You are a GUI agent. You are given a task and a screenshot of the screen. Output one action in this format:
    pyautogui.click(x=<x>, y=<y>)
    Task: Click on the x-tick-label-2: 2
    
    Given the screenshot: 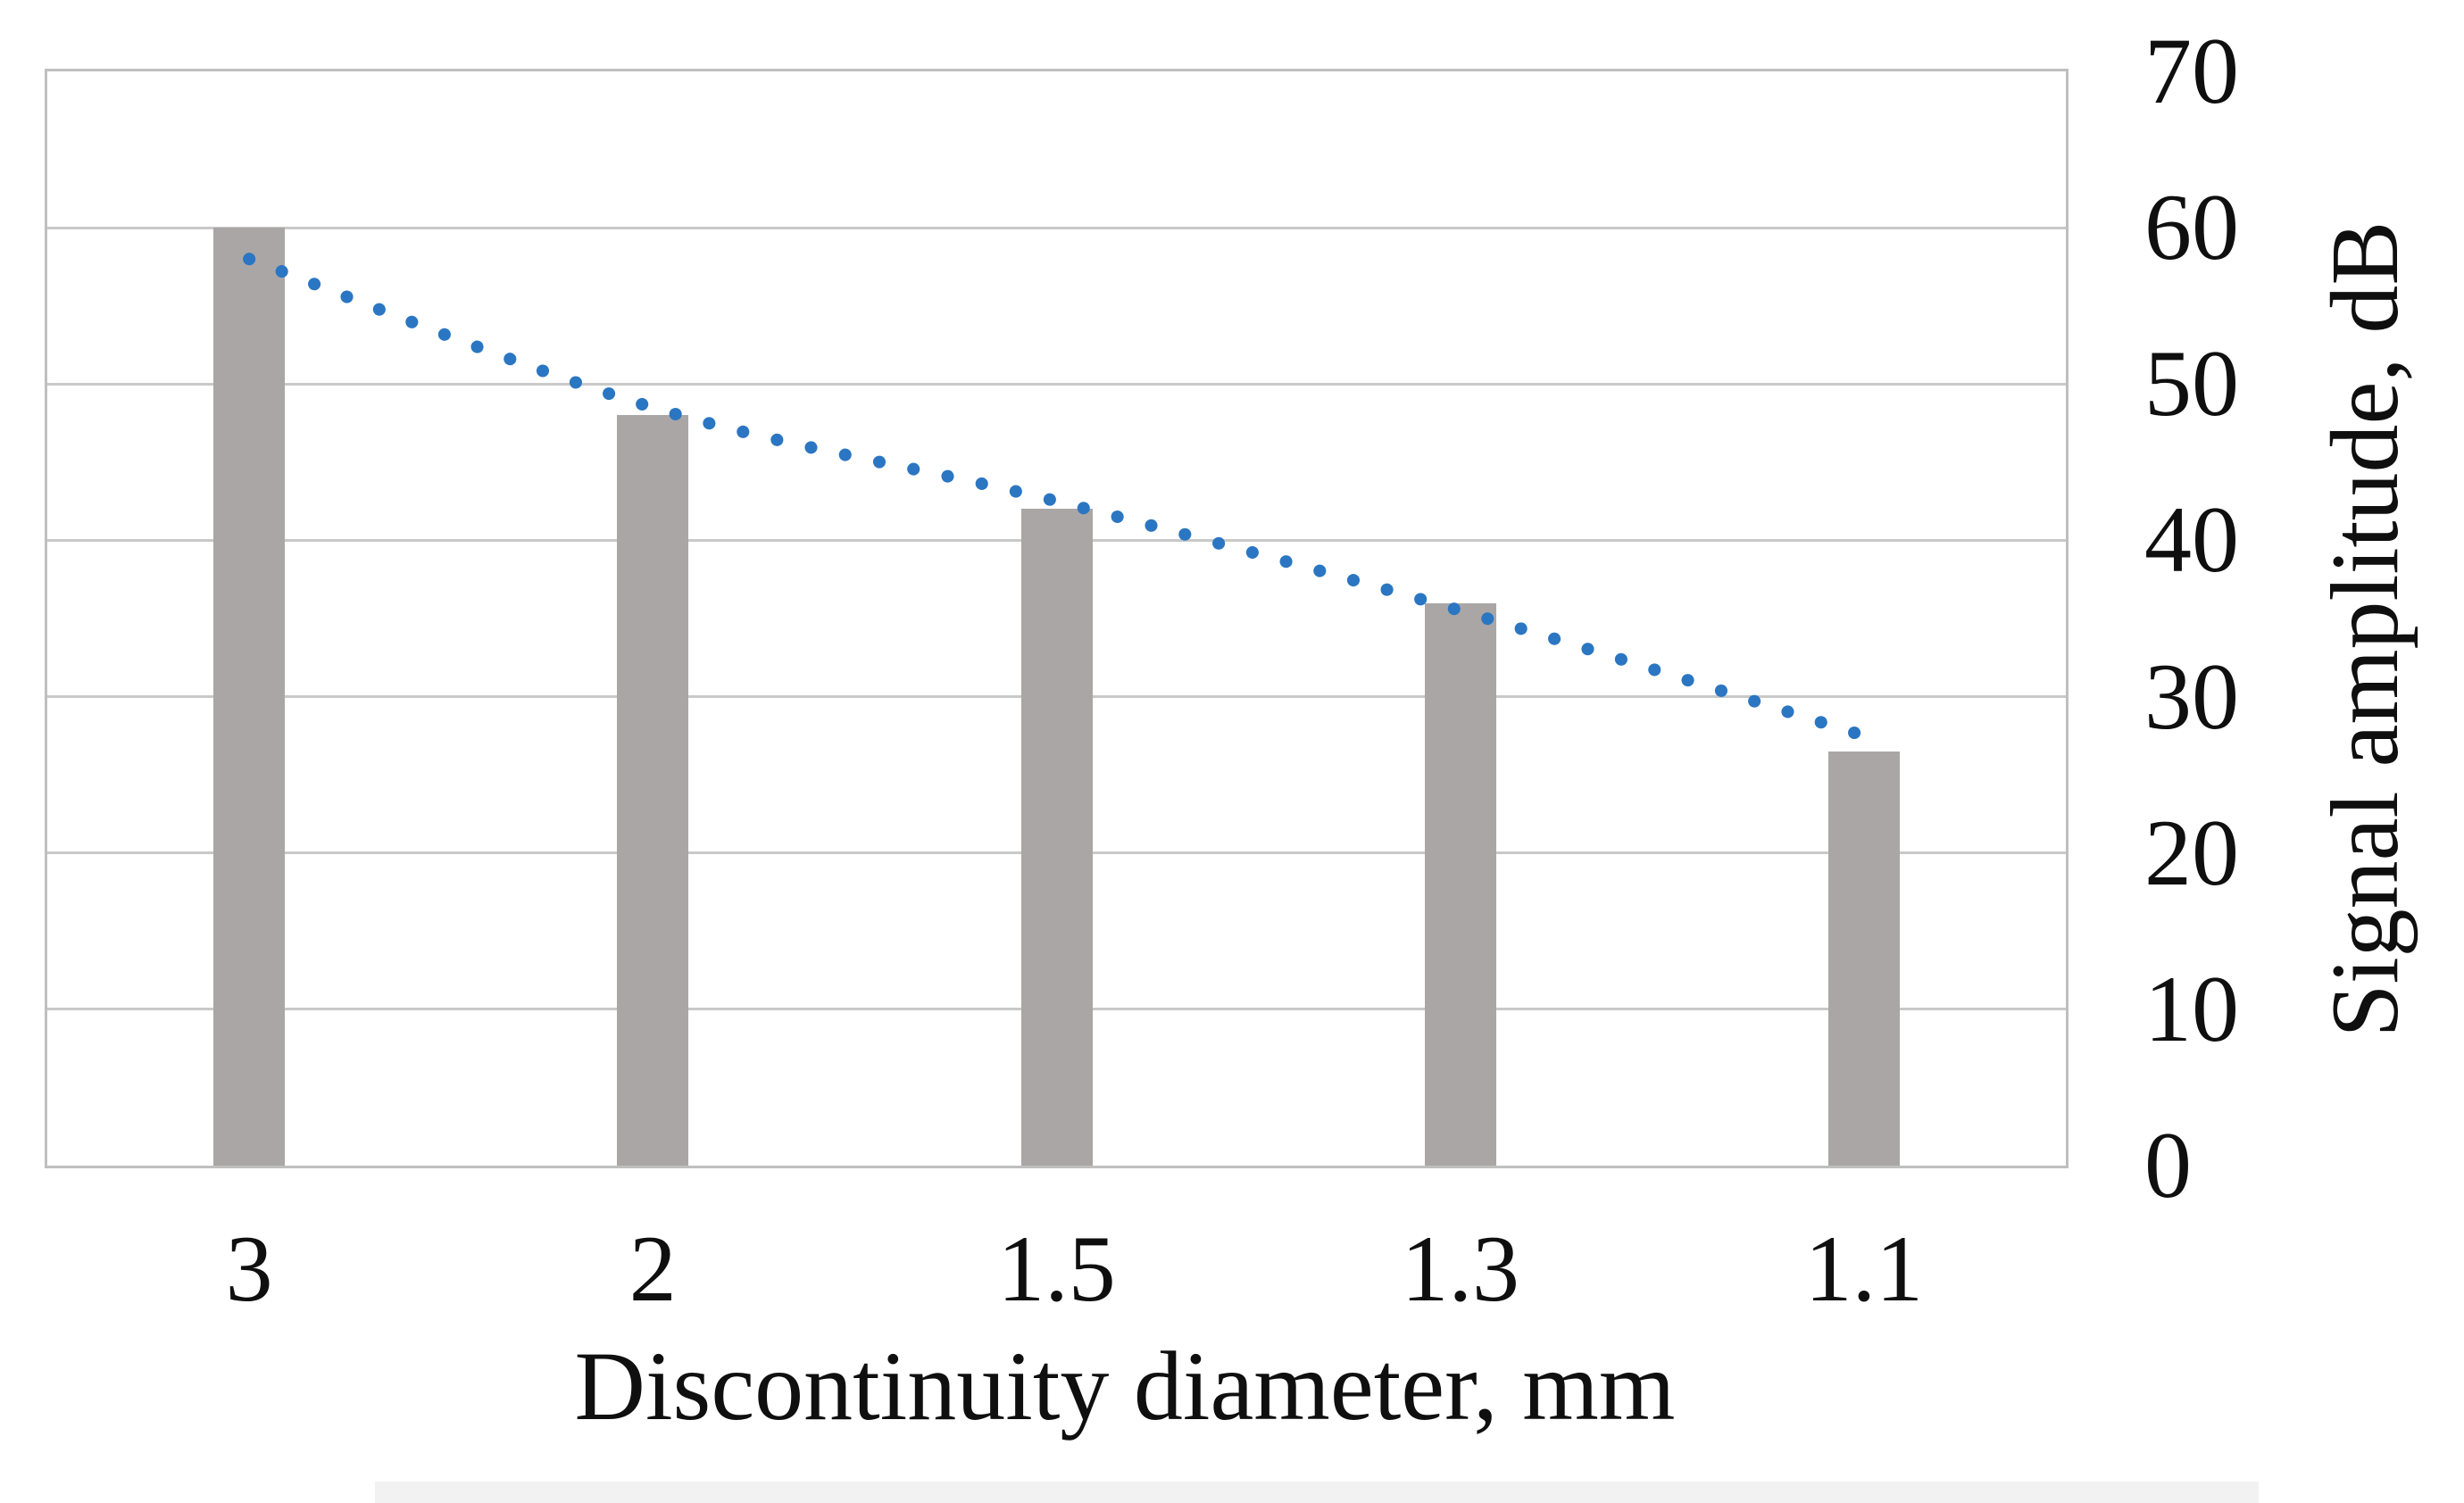 What is the action you would take?
    pyautogui.click(x=652, y=1269)
    